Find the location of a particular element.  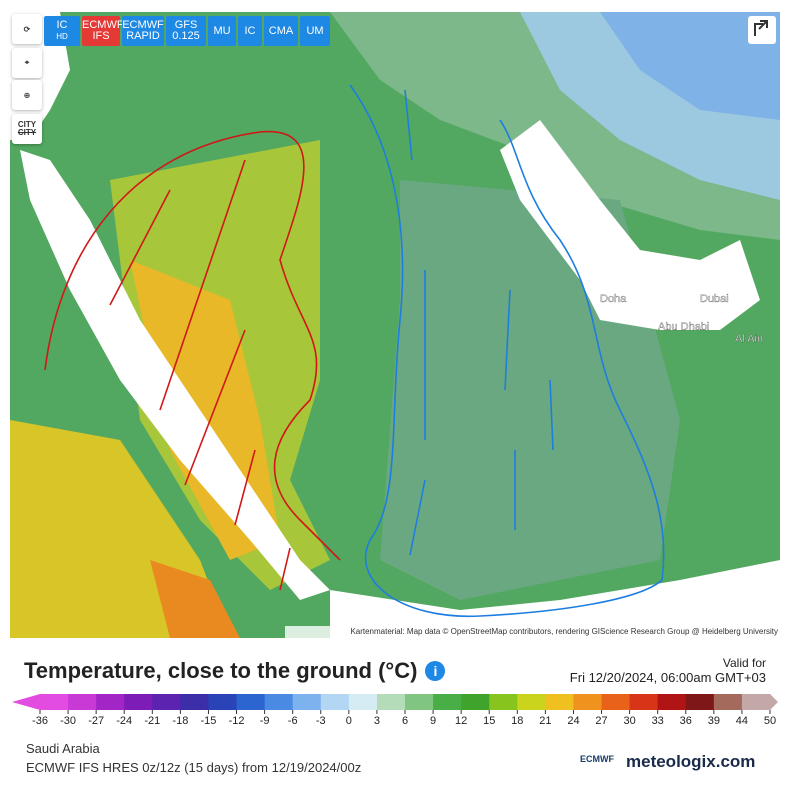

colorbar-tick-label: -6 is located at coordinates (293, 721).